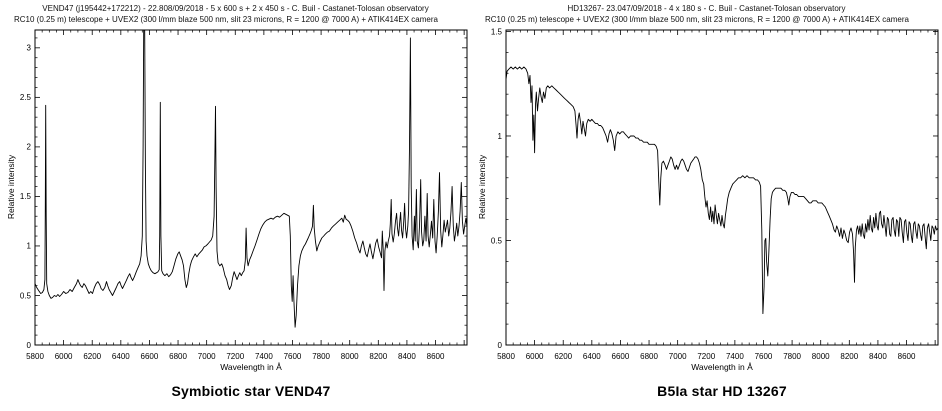 The width and height of the screenshot is (942, 411). I want to click on figure-caption: Symbiotic star VEND47, so click(251, 391).